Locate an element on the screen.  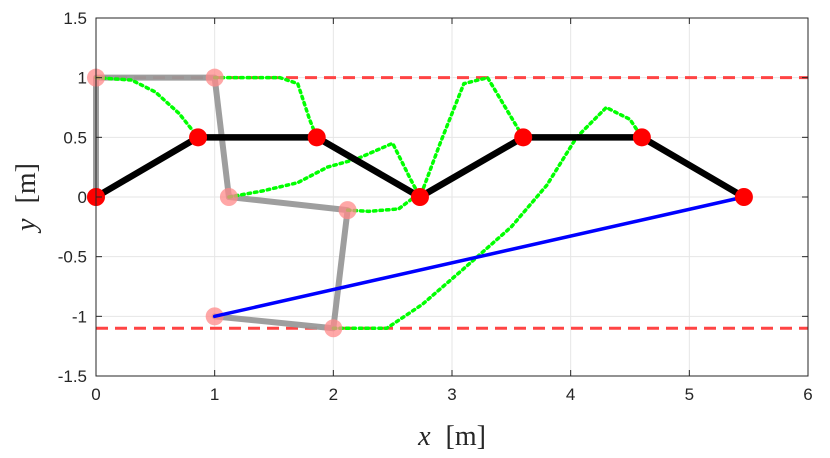
y-tick-label: -0.5 is located at coordinates (72, 257).